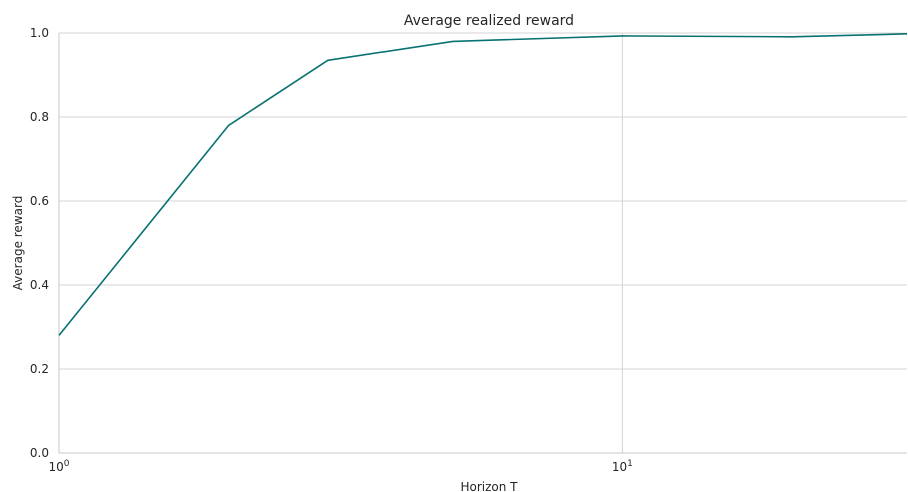  I want to click on y-tick-label: 0.8, so click(39, 117).